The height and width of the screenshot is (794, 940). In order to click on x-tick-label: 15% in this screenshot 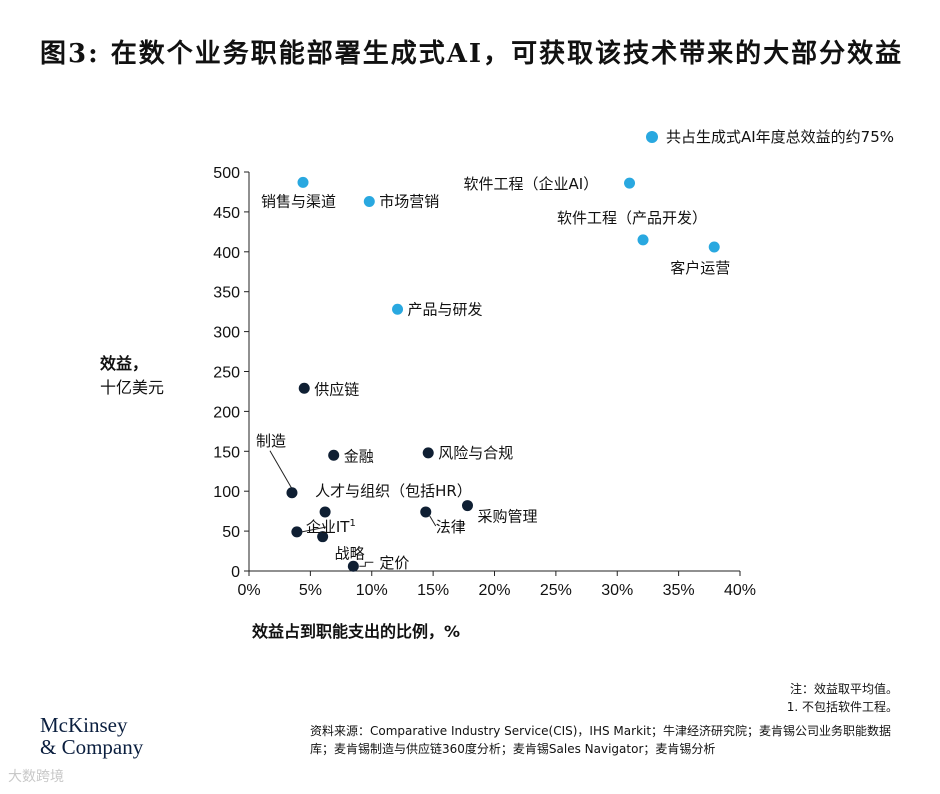, I will do `click(433, 590)`.